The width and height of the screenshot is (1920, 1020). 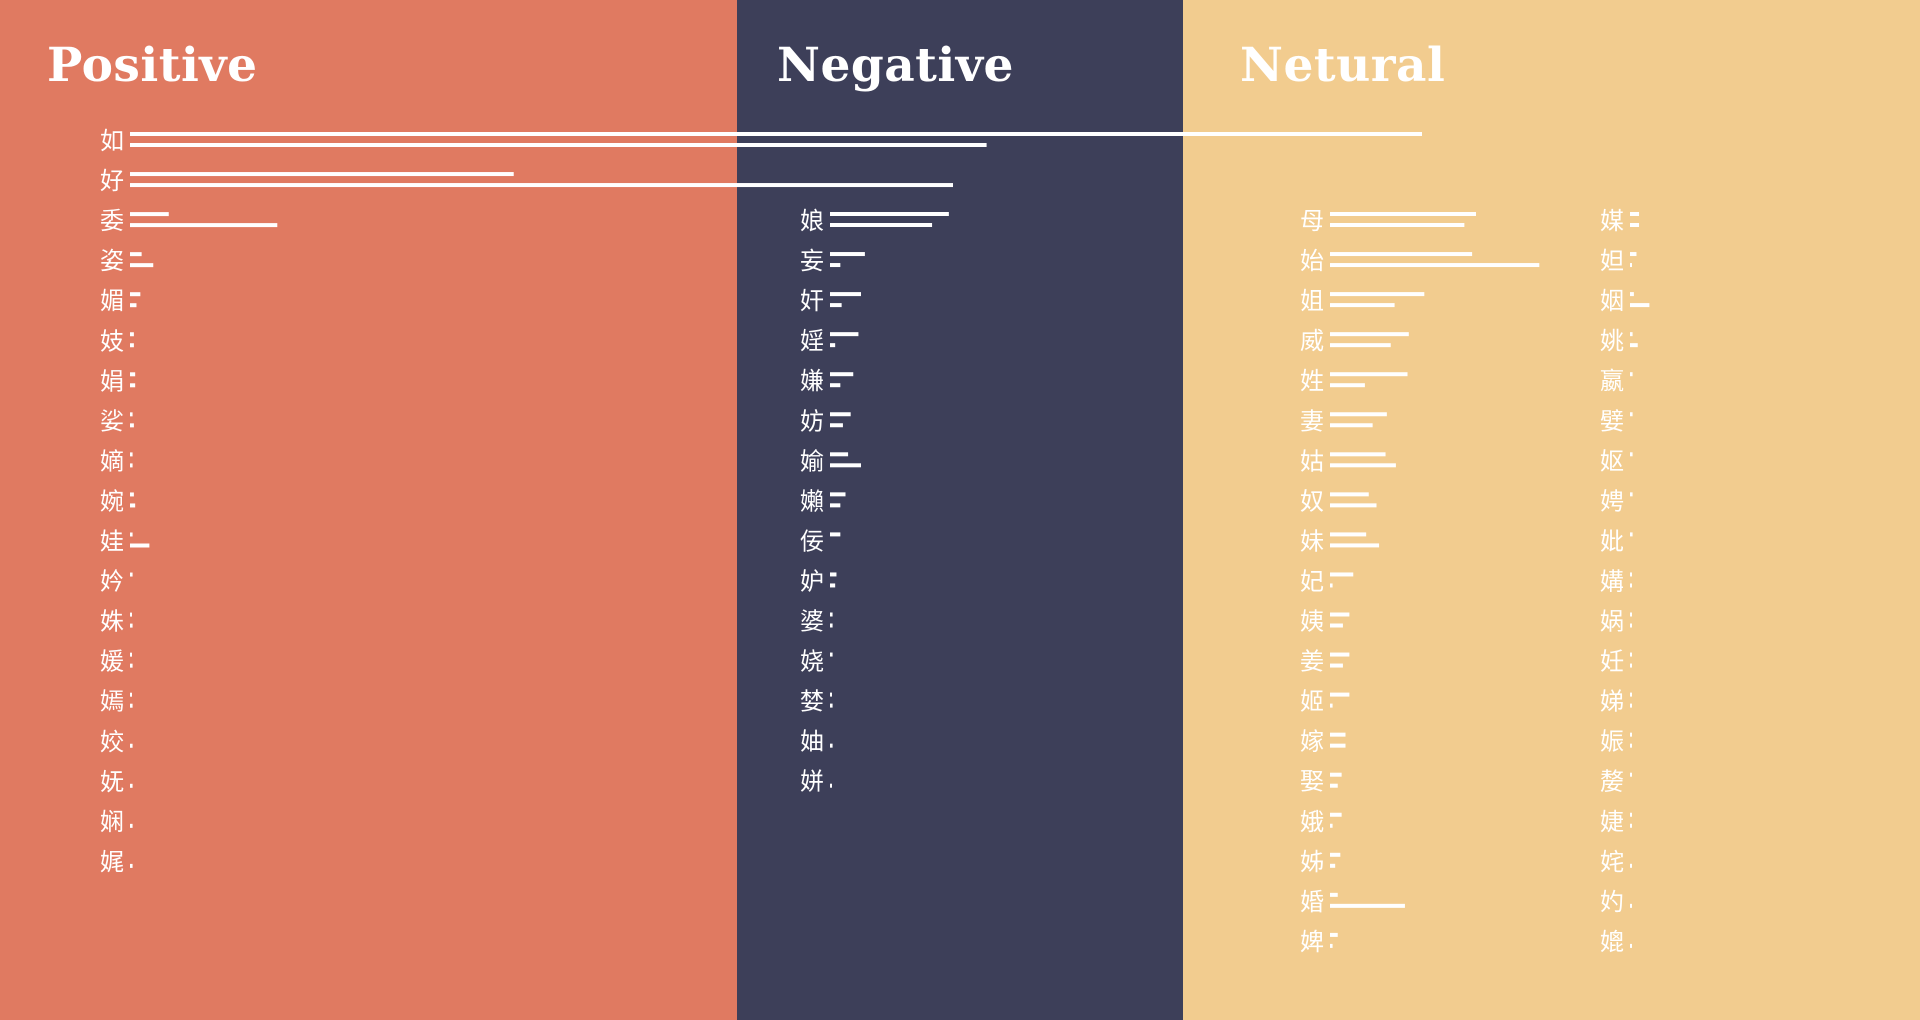 I want to click on category-label: 姓, so click(x=1312, y=381).